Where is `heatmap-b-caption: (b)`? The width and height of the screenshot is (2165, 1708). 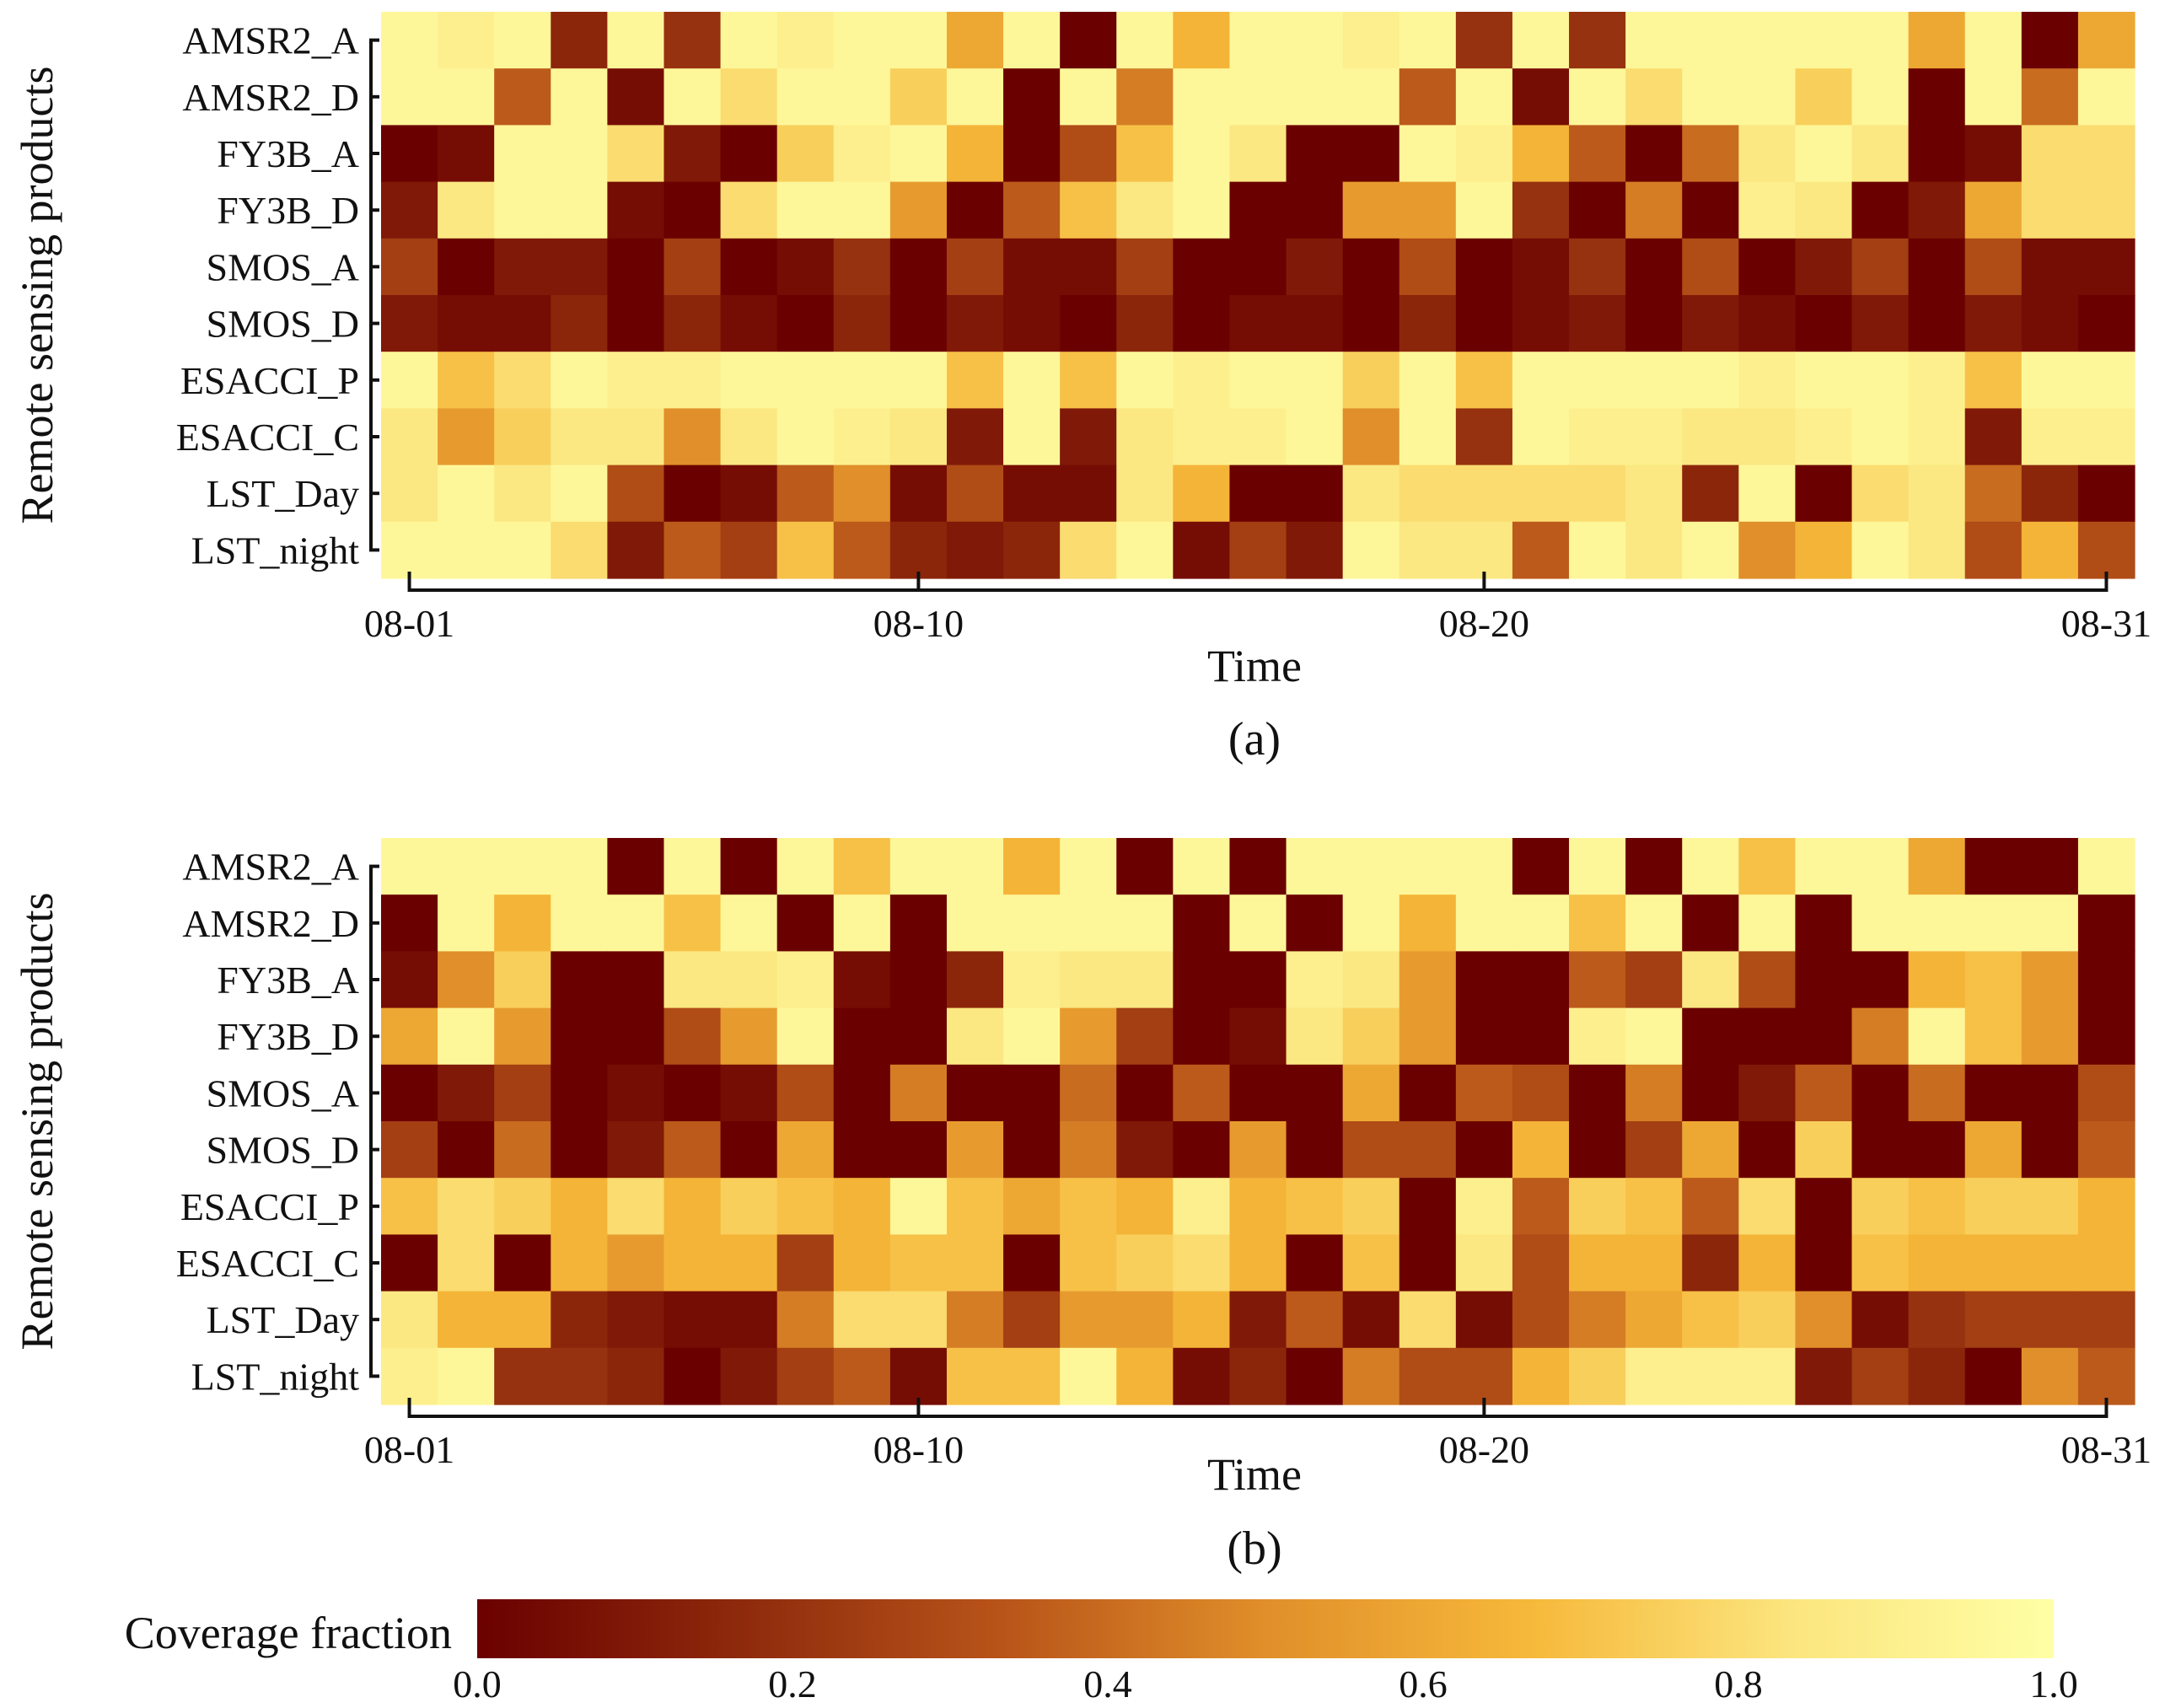 heatmap-b-caption: (b) is located at coordinates (1254, 1549).